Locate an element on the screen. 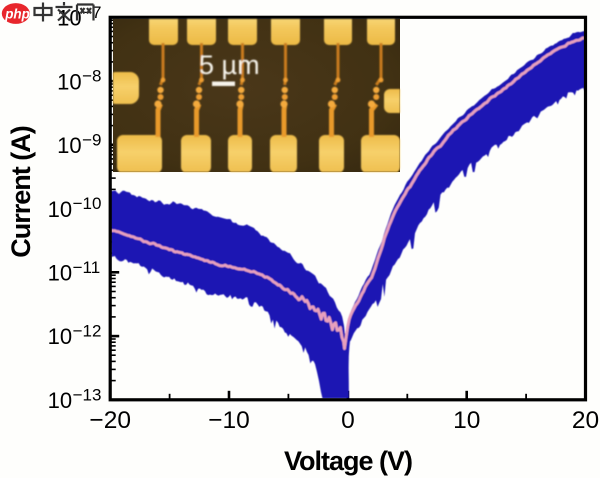 This screenshot has height=478, width=600. svg-text: −12 is located at coordinates (87, 331).